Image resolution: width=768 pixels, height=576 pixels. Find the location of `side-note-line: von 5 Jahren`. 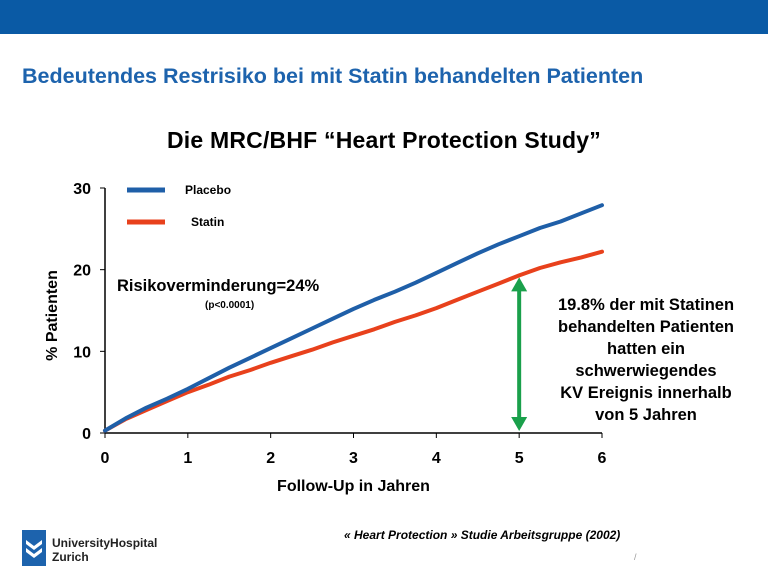

side-note-line: von 5 Jahren is located at coordinates (646, 415).